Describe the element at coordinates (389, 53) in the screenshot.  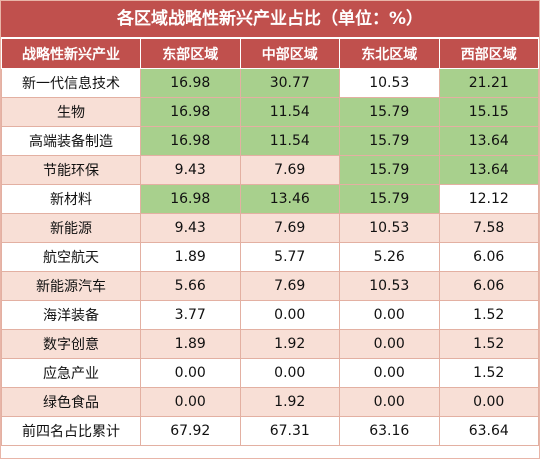
I see `header-northeast: 东北区域` at that location.